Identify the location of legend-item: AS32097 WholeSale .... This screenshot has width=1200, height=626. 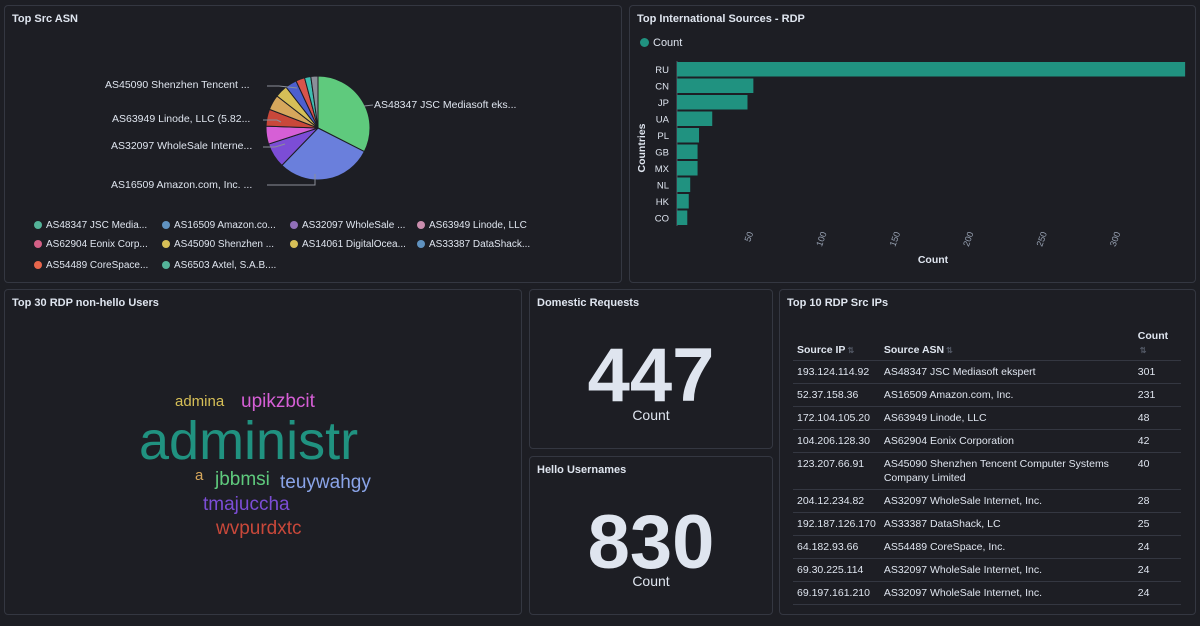
(347, 225).